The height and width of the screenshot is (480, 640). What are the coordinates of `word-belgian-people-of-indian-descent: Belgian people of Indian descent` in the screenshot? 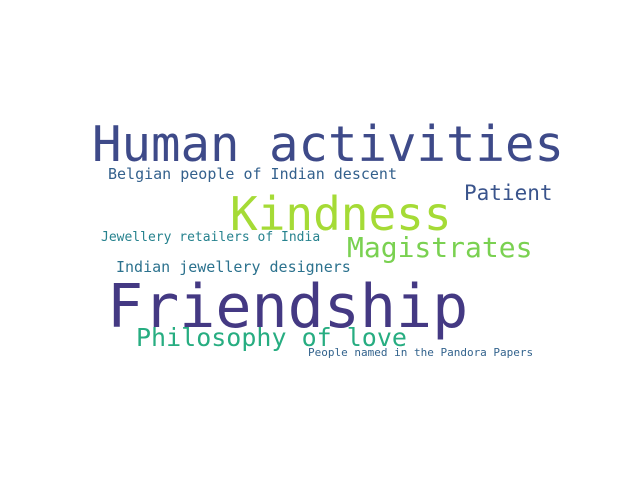 It's located at (252, 174).